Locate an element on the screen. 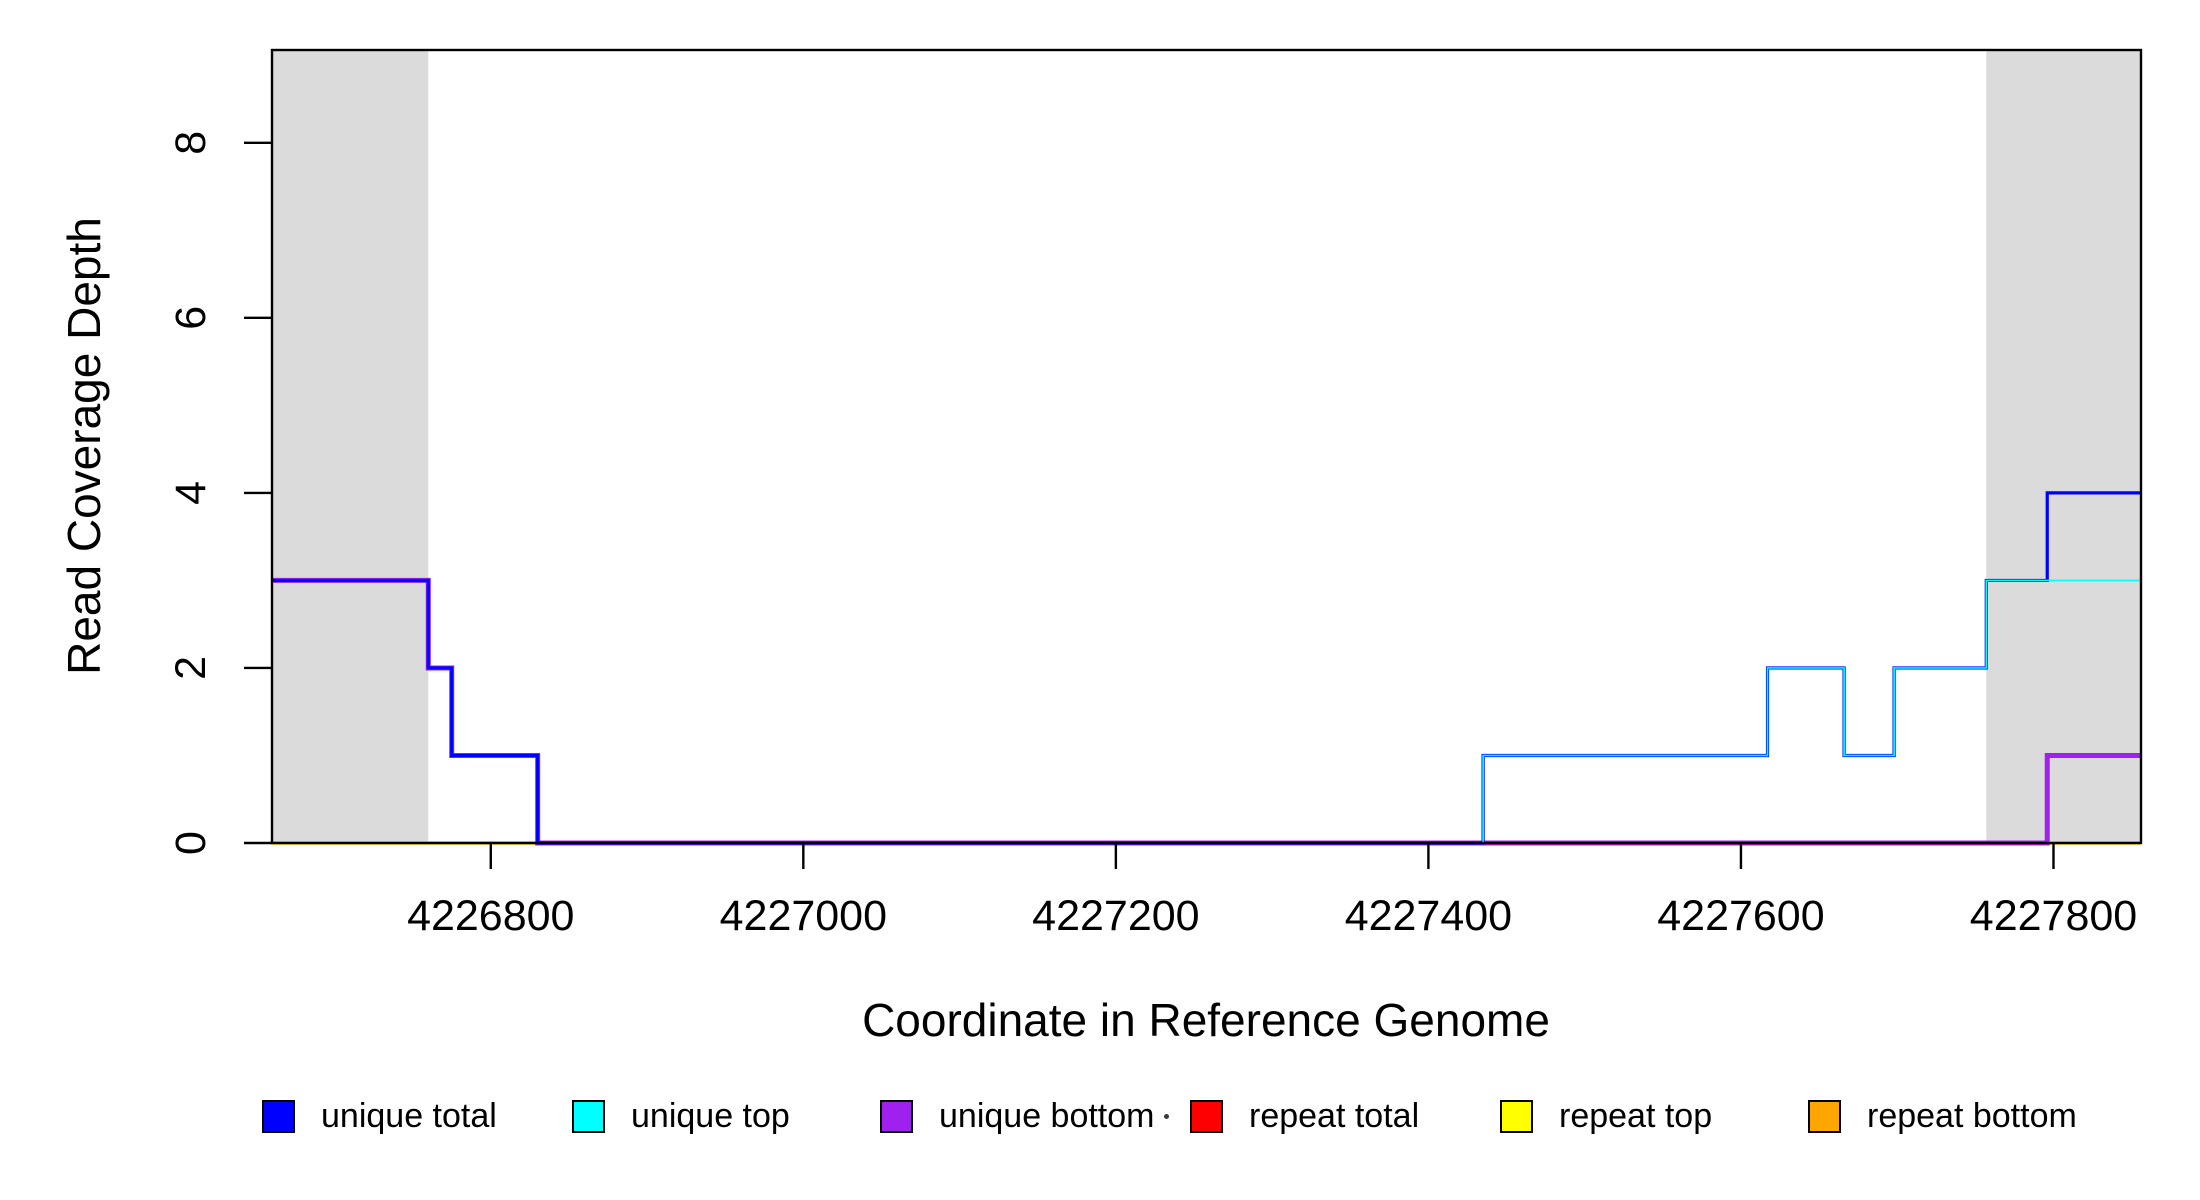 The image size is (2200, 1200). x-axis-title: Coordinate in Reference Genome is located at coordinates (1206, 1020).